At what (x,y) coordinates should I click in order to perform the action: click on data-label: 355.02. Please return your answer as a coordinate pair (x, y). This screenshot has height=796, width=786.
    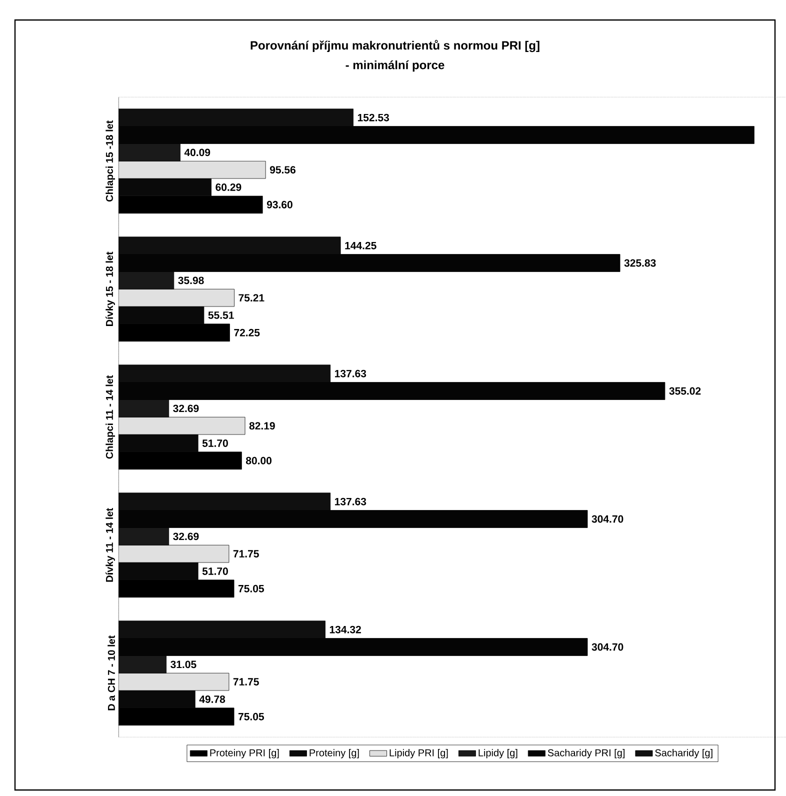
    Looking at the image, I should click on (685, 391).